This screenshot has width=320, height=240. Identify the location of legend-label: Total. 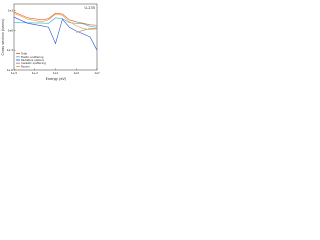
(24, 54).